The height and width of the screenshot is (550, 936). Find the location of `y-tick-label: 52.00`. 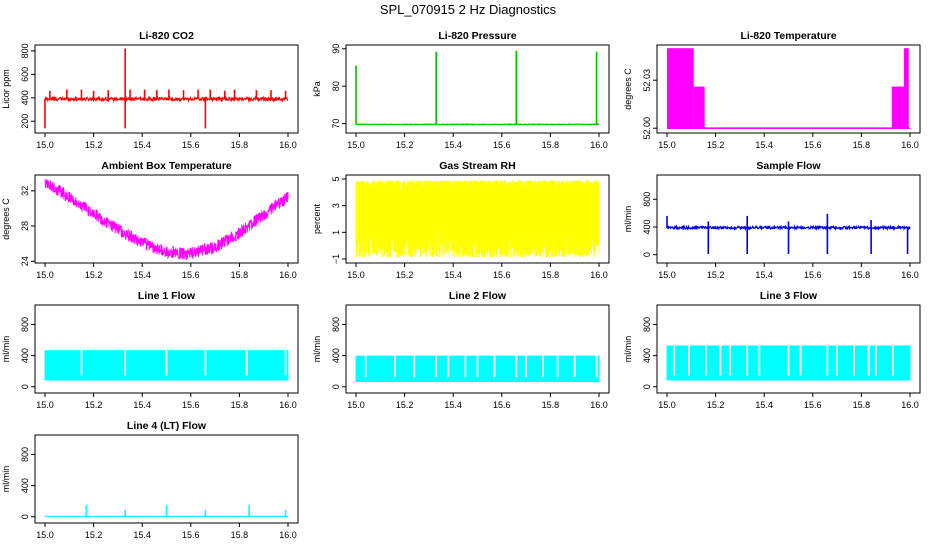

y-tick-label: 52.00 is located at coordinates (647, 128).